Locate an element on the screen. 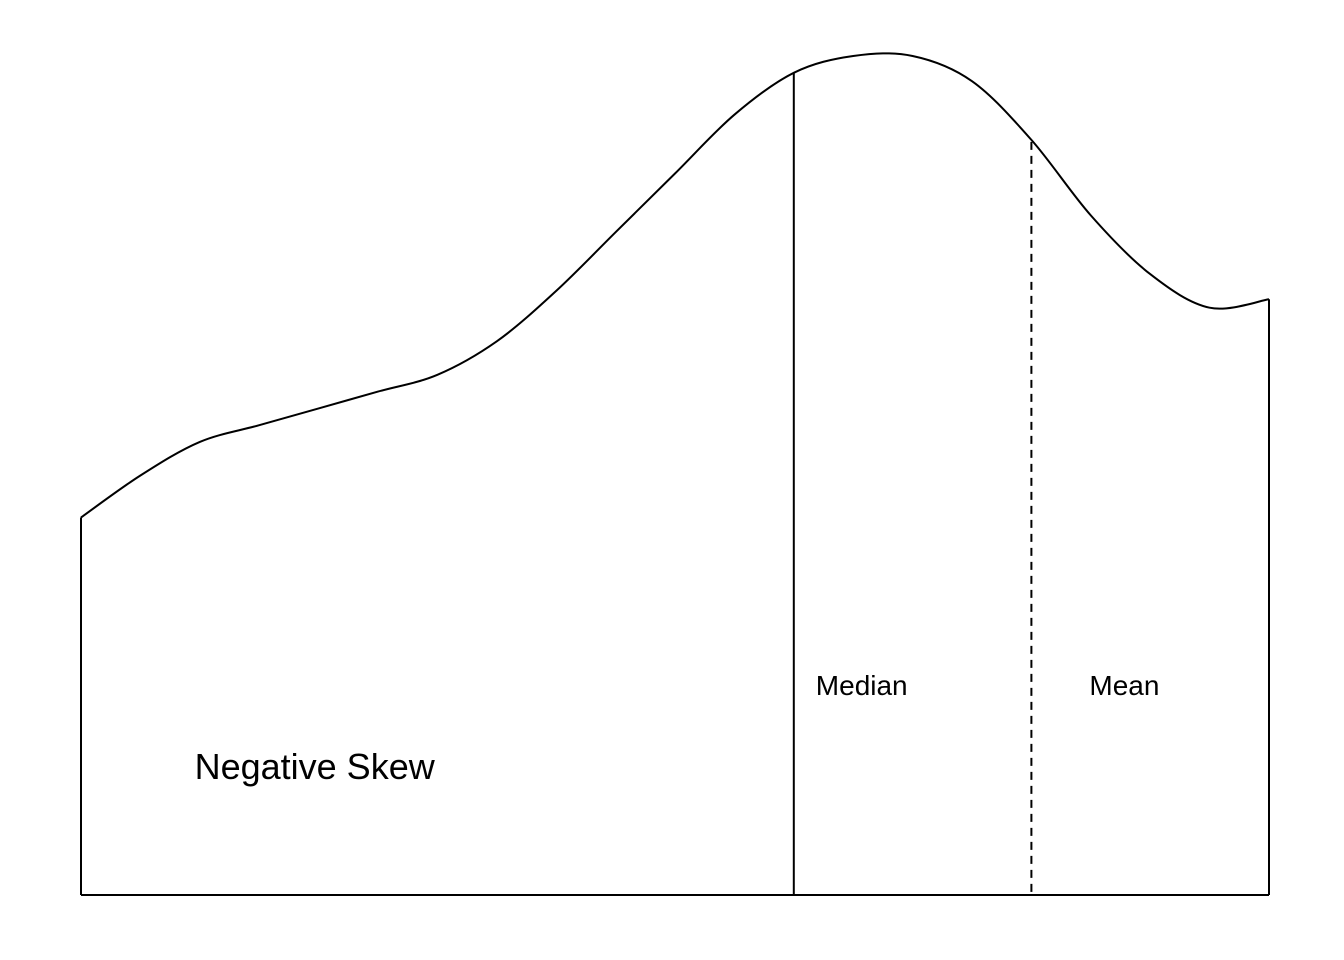 This screenshot has width=1344, height=960. skew-annotation: Negative Skew is located at coordinates (315, 766).